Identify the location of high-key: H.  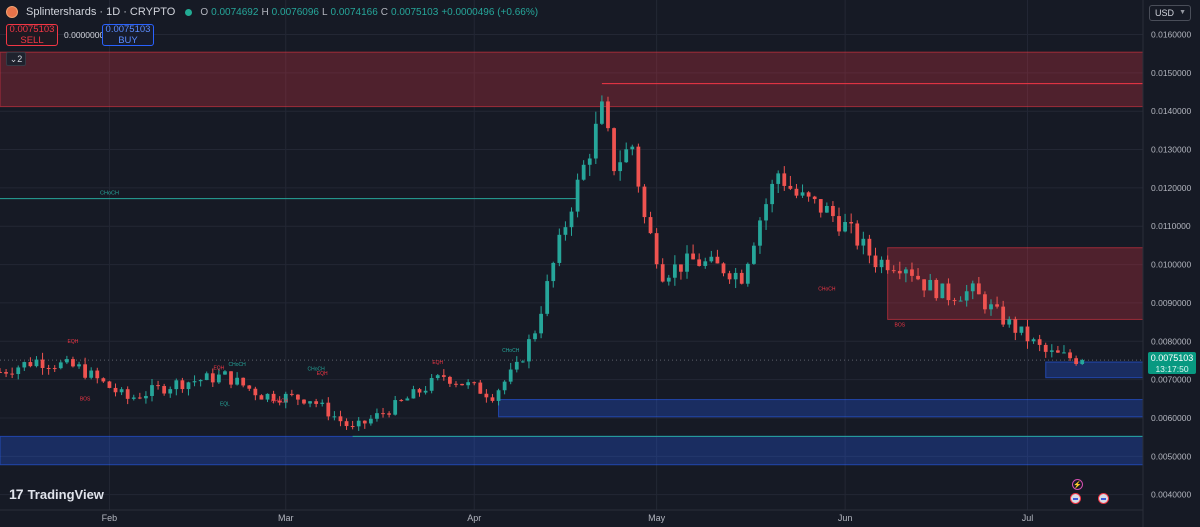
(265, 12).